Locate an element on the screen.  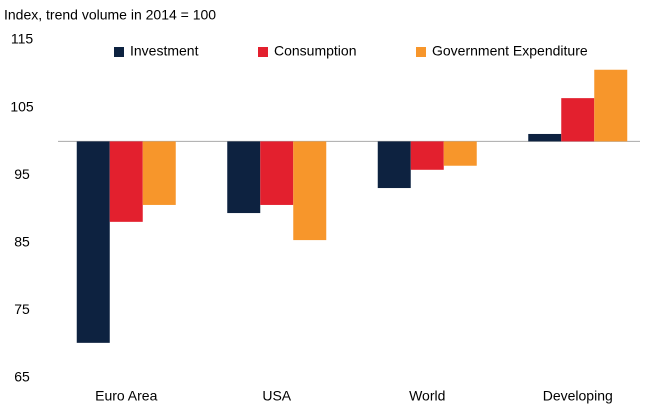
y-tick-label: 65 is located at coordinates (22, 377).